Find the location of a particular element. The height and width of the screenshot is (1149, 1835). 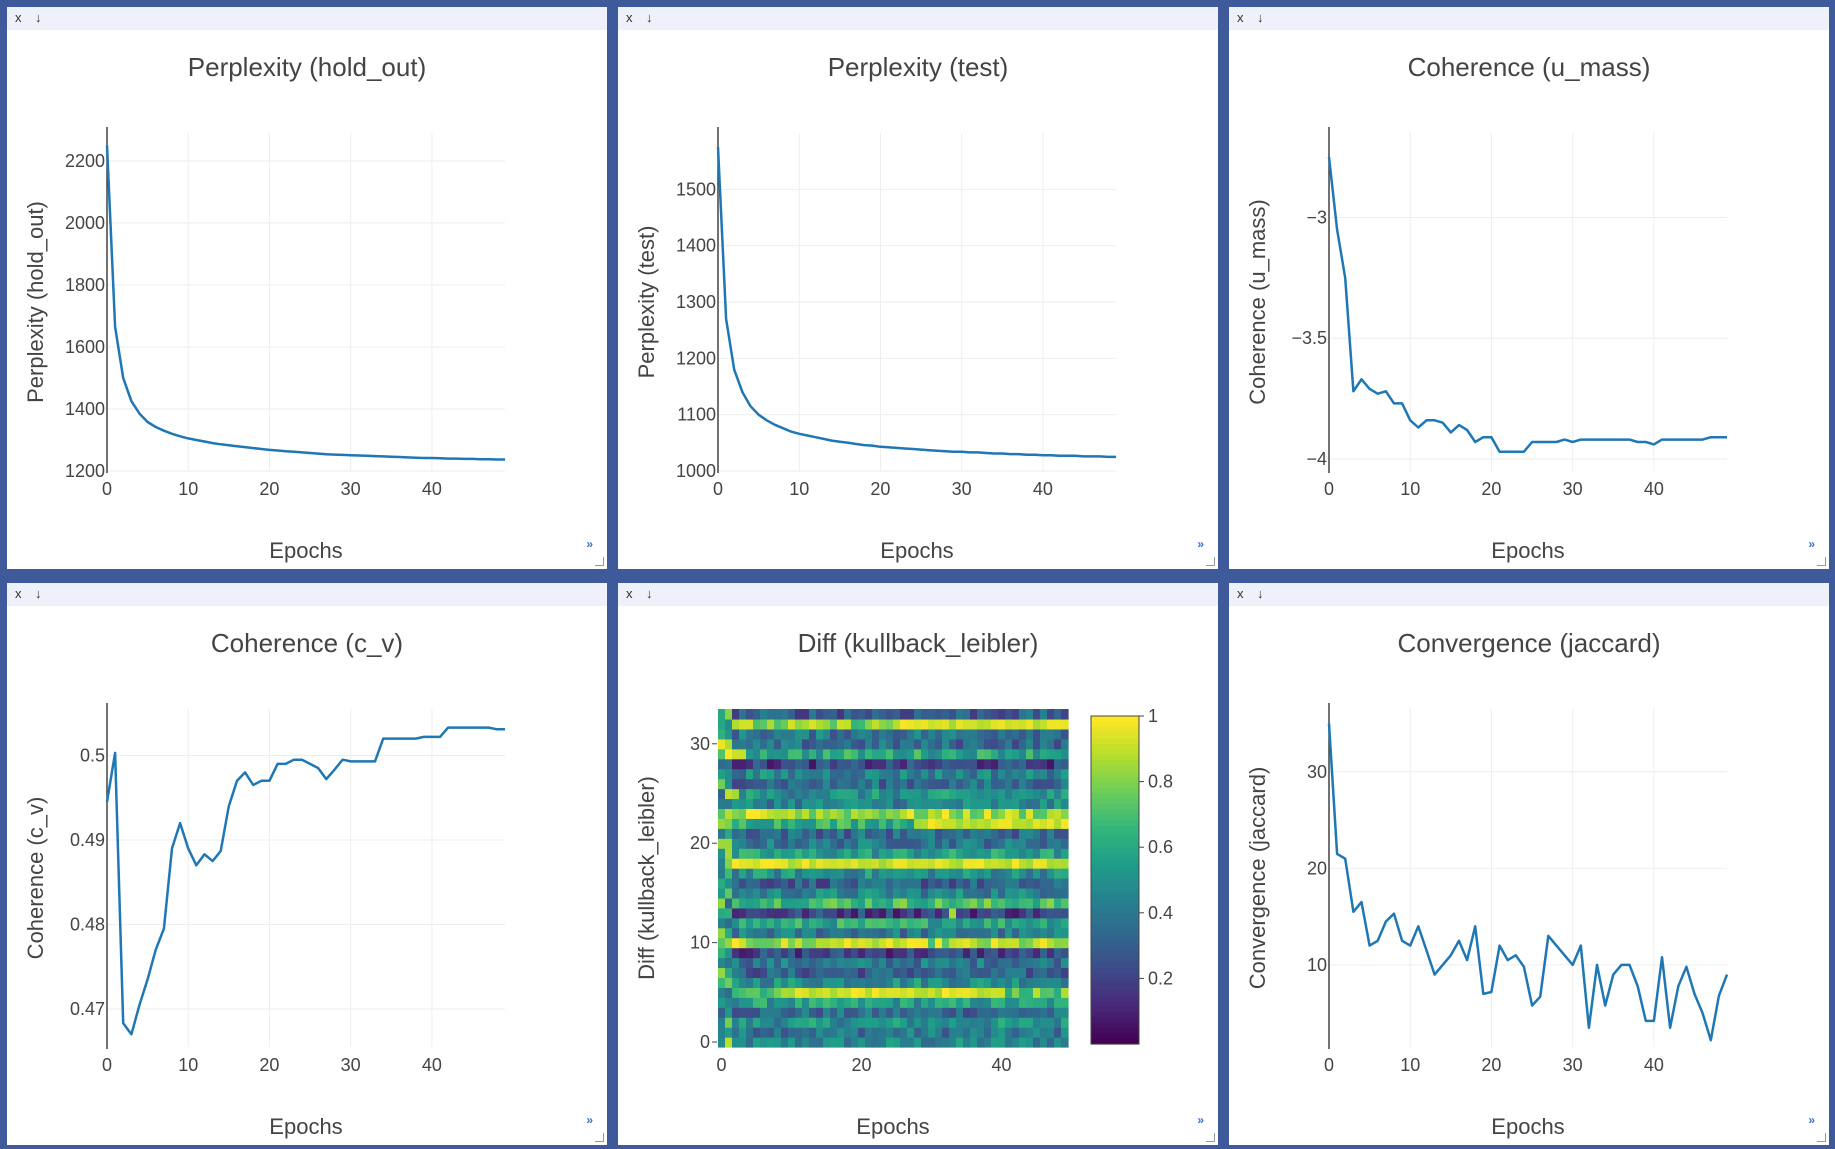

y-tick-label: 2000 is located at coordinates (85, 223).